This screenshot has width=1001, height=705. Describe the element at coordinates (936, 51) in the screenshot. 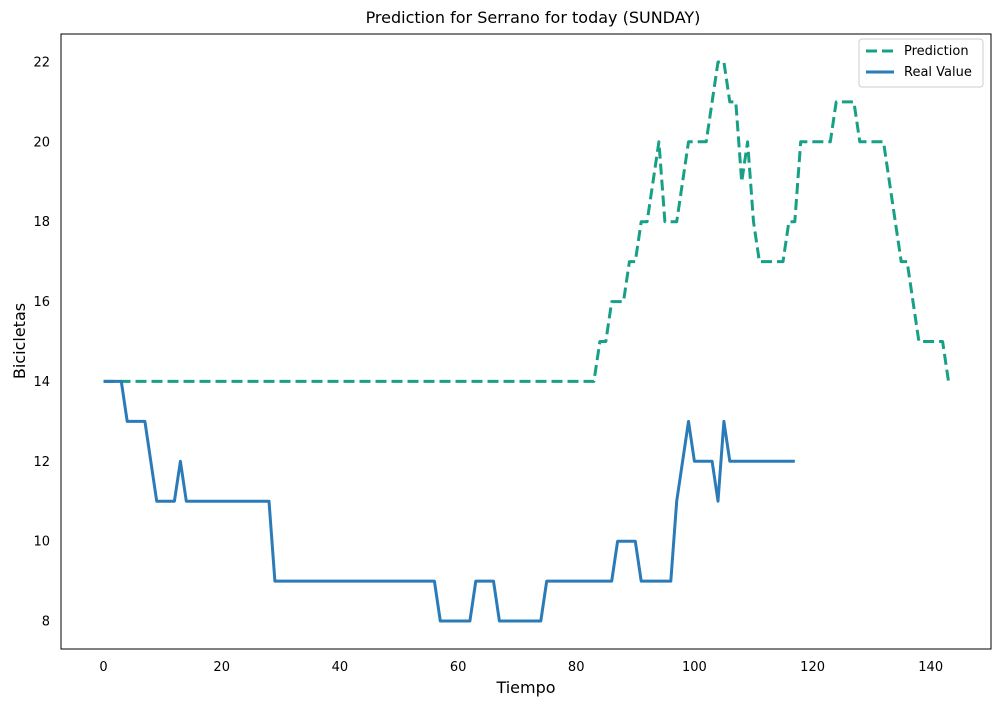

I see `legend-label-prediction: Prediction` at that location.